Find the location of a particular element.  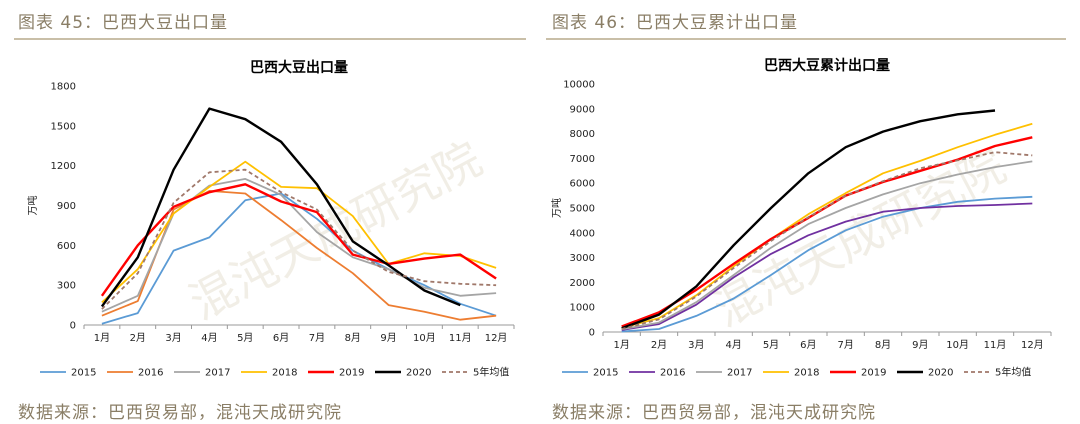

y-tick-label: 8000 is located at coordinates (582, 134).